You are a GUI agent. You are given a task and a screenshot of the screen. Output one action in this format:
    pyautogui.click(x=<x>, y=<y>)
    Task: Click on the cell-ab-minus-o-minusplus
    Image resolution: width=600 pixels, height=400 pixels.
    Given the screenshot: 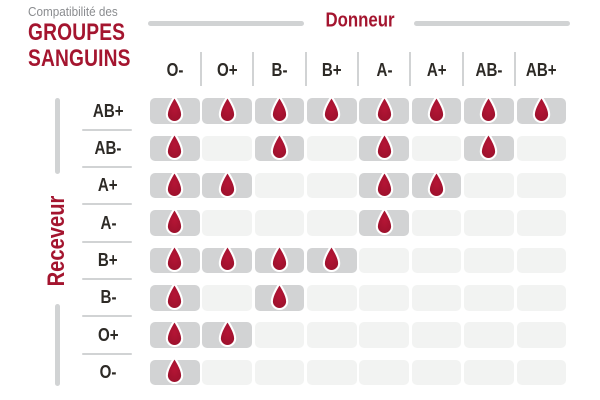 What is the action you would take?
    pyautogui.click(x=227, y=148)
    